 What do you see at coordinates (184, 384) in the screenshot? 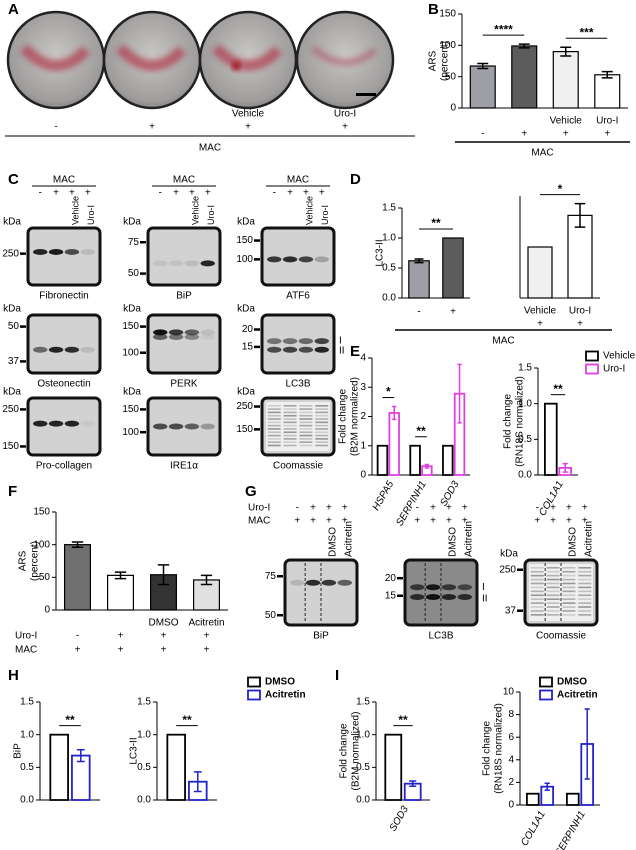
I see `blot-label: PERK` at bounding box center [184, 384].